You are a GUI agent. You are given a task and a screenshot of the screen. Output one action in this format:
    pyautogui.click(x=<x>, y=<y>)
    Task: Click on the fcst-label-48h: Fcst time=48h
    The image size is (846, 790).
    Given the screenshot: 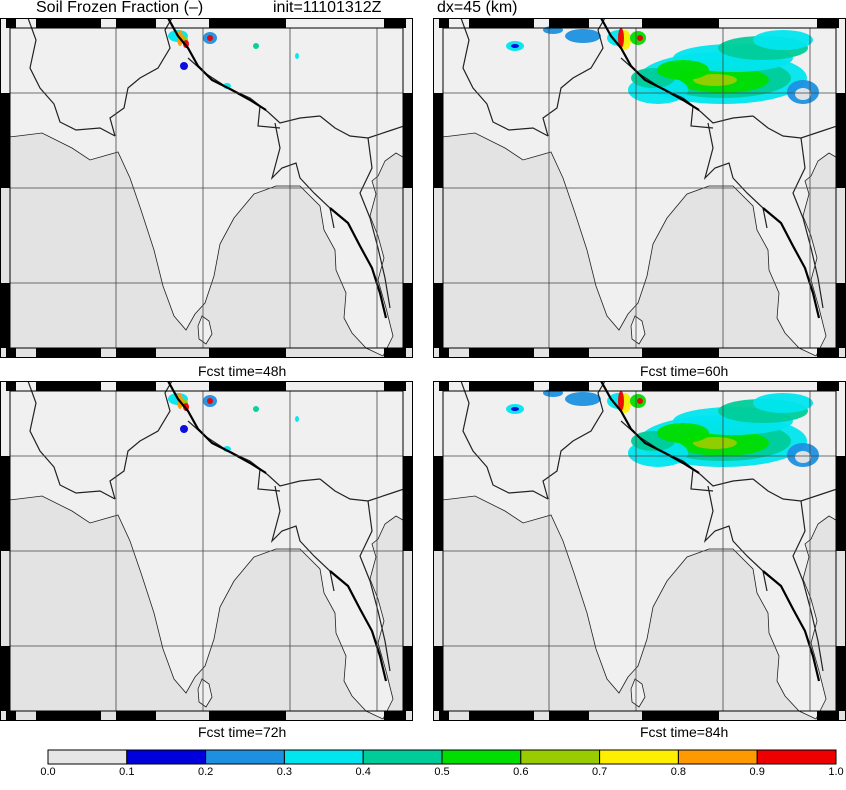 What is the action you would take?
    pyautogui.click(x=242, y=371)
    